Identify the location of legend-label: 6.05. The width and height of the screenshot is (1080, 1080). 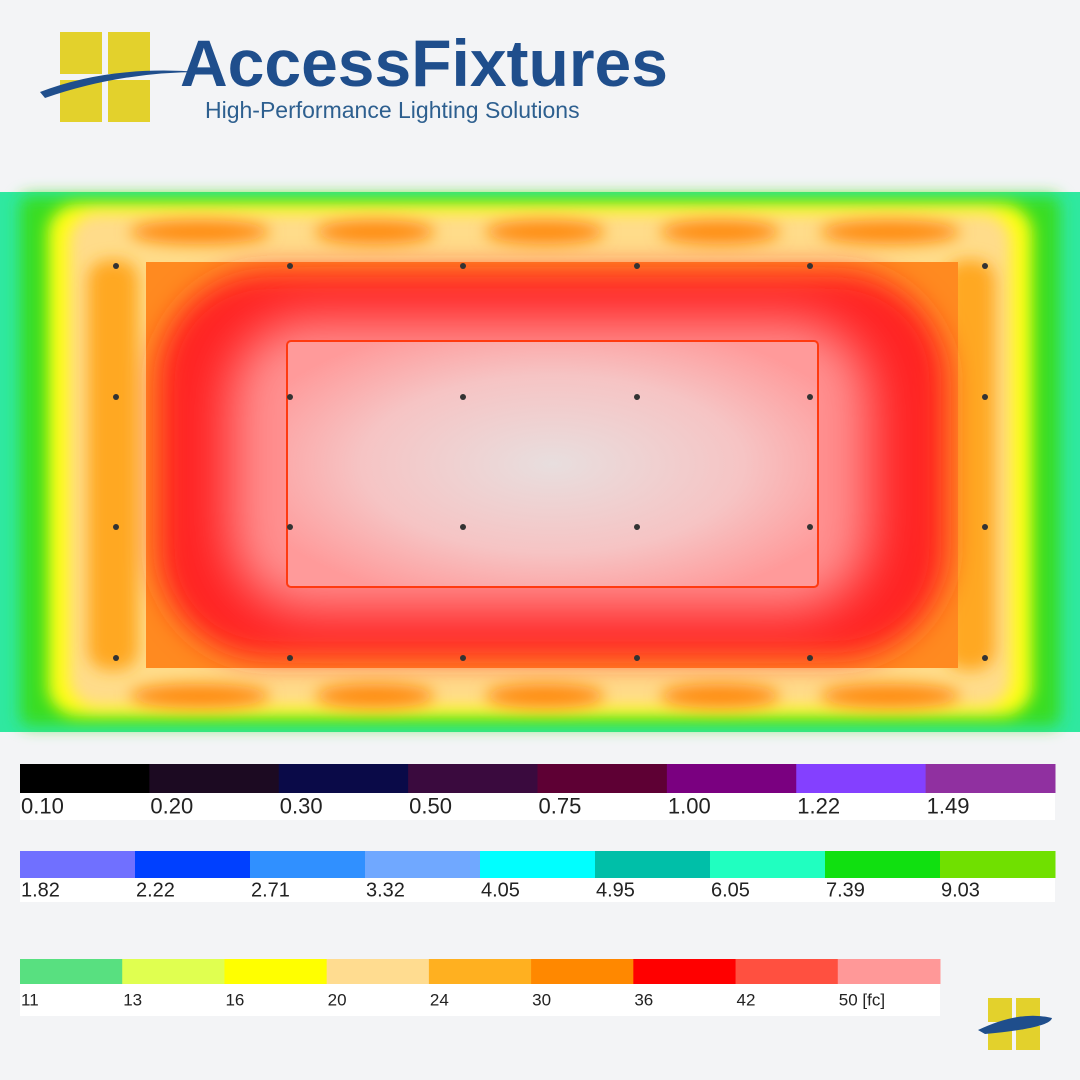
(730, 890).